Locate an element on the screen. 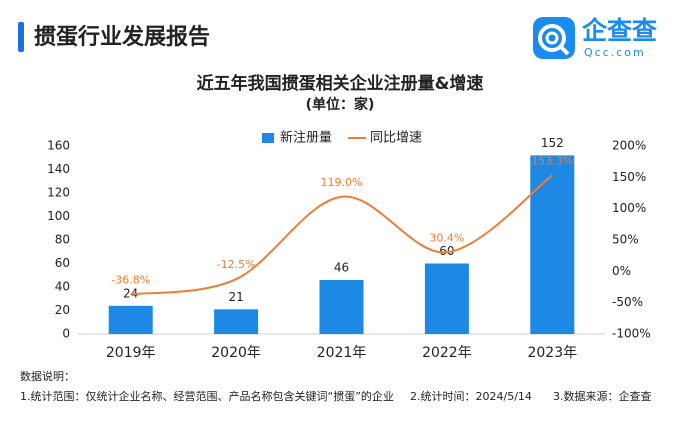 Image resolution: width=700 pixels, height=422 pixels. y2-tick-label: 50% is located at coordinates (625, 240).